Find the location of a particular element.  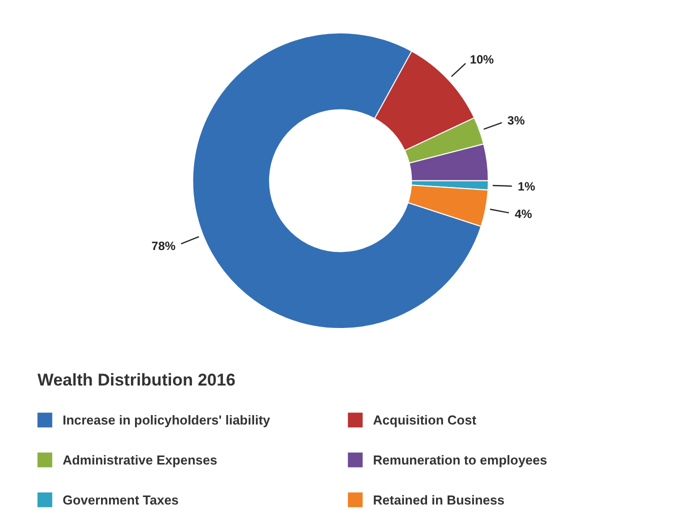

data-label: 78% is located at coordinates (164, 245).